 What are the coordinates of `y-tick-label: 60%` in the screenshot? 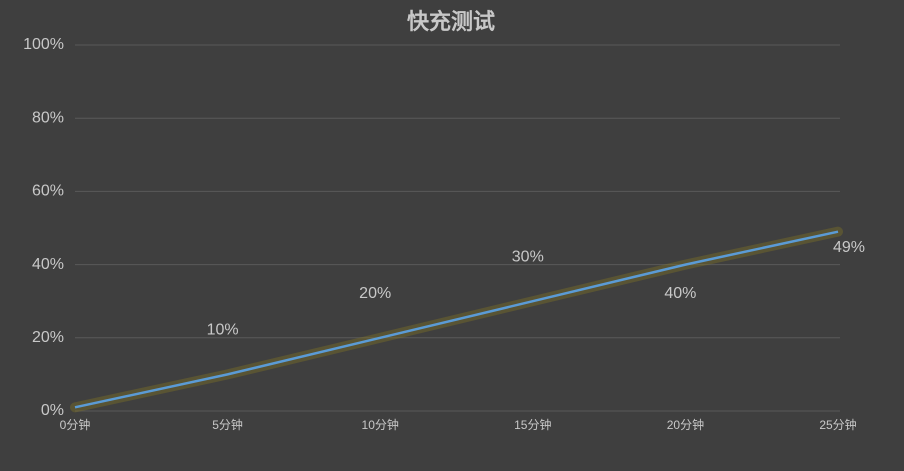 It's located at (48, 191).